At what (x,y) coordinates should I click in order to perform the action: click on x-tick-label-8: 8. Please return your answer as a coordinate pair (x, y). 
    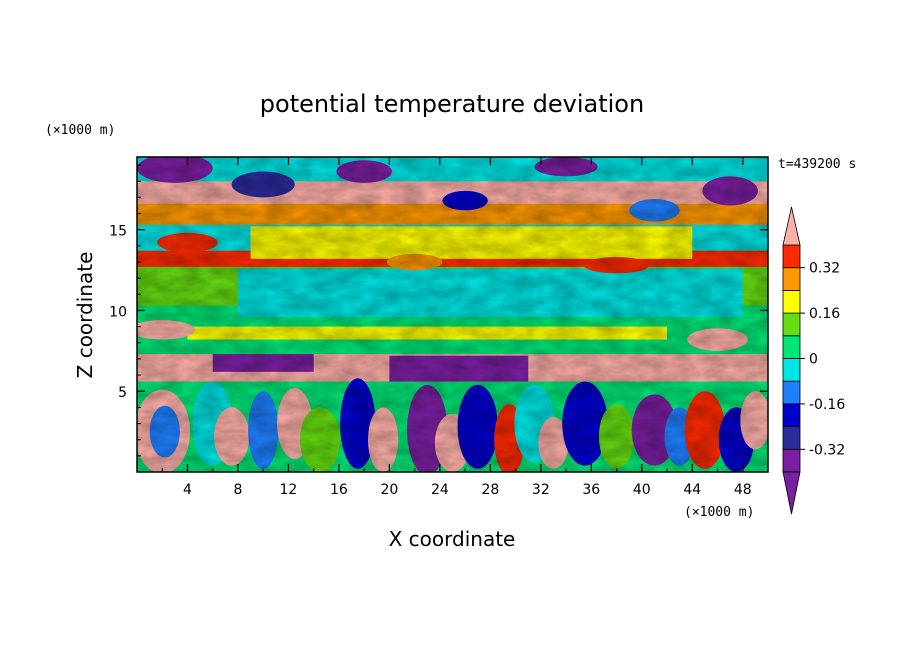
    Looking at the image, I should click on (237, 490).